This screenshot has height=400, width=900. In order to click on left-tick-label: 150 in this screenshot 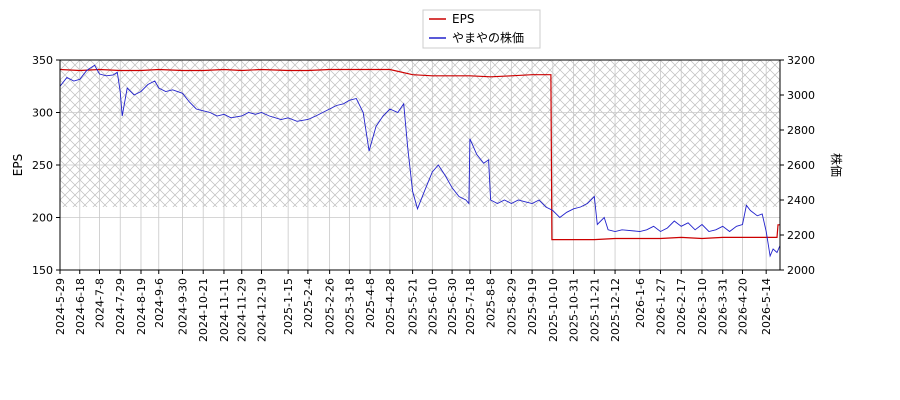, I will do `click(42, 270)`.